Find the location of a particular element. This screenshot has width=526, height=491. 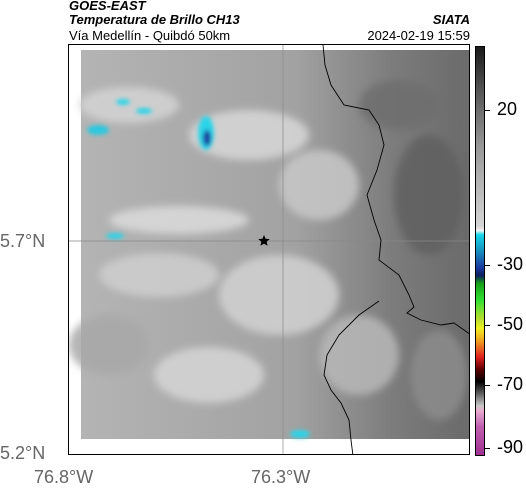

lat-label-5-2: 5.2°N is located at coordinates (23, 453).